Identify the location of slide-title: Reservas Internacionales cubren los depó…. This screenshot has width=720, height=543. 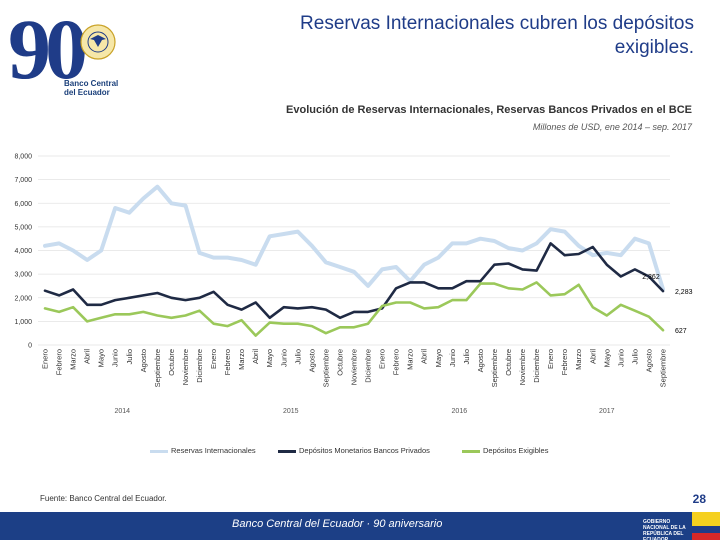
(497, 35).